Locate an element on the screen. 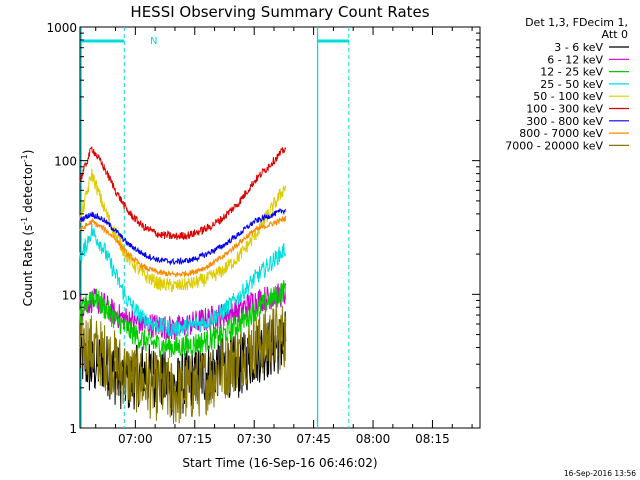 This screenshot has width=640, height=480. legend-entry-2-label: 12 - 25 keV is located at coordinates (571, 72).